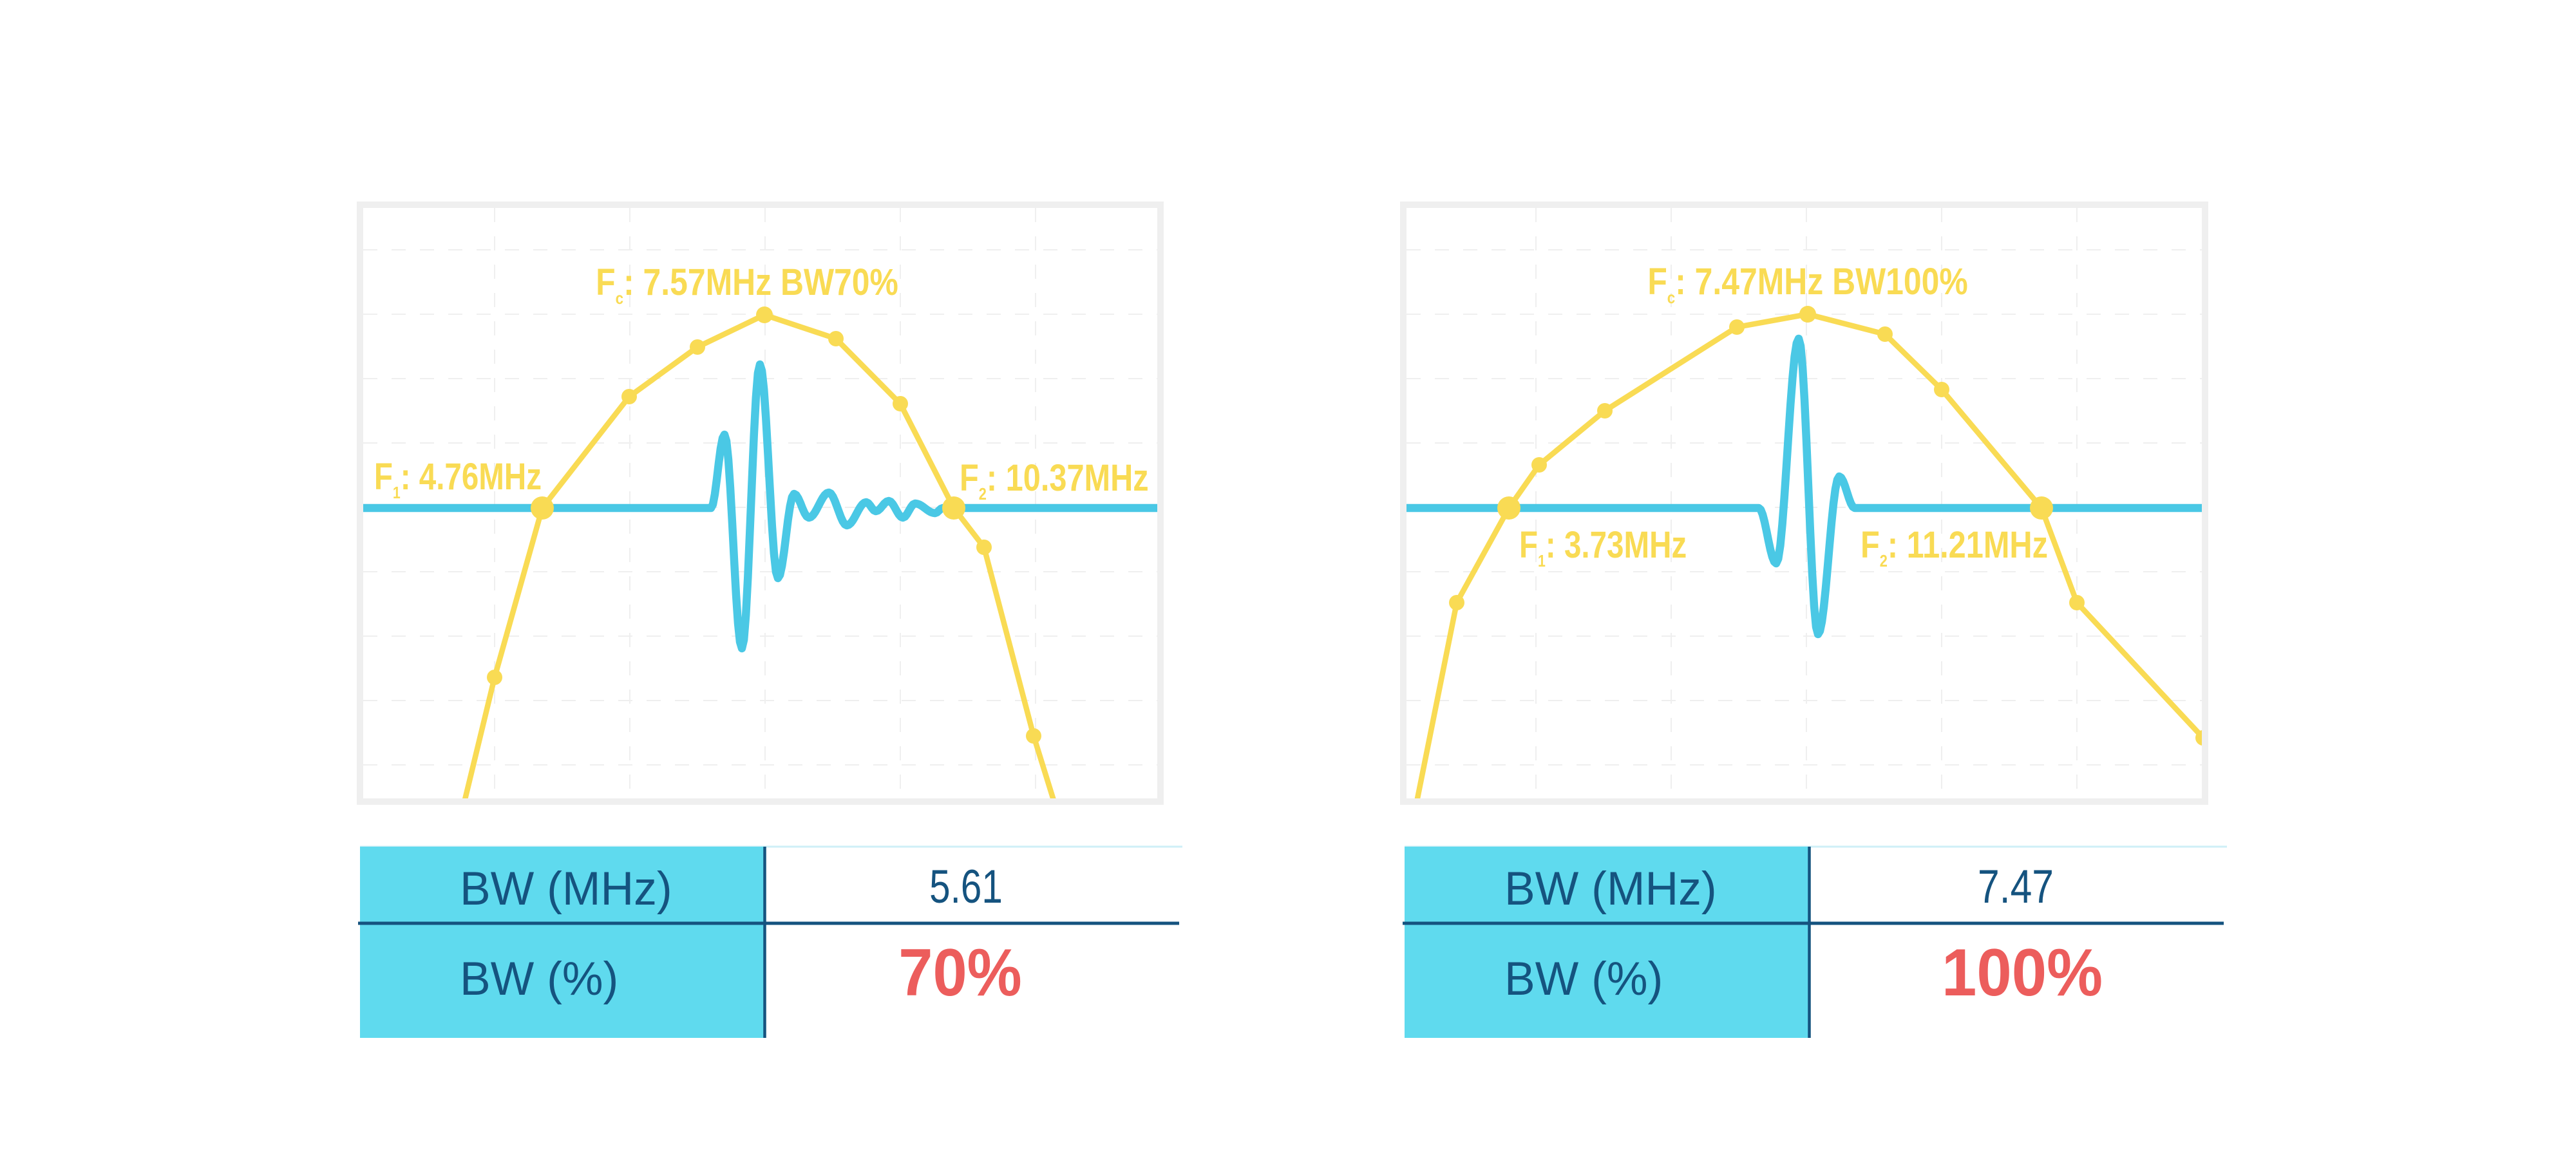 This screenshot has width=2576, height=1157. I want to click on svg-text: 100%, so click(2022, 973).